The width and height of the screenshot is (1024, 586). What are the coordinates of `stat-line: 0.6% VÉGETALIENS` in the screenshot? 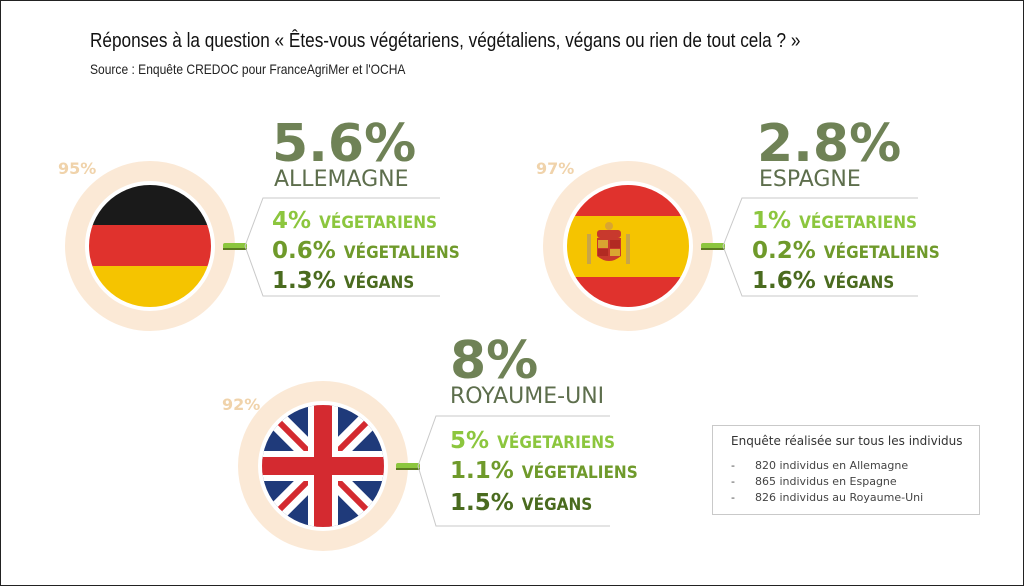 It's located at (366, 251).